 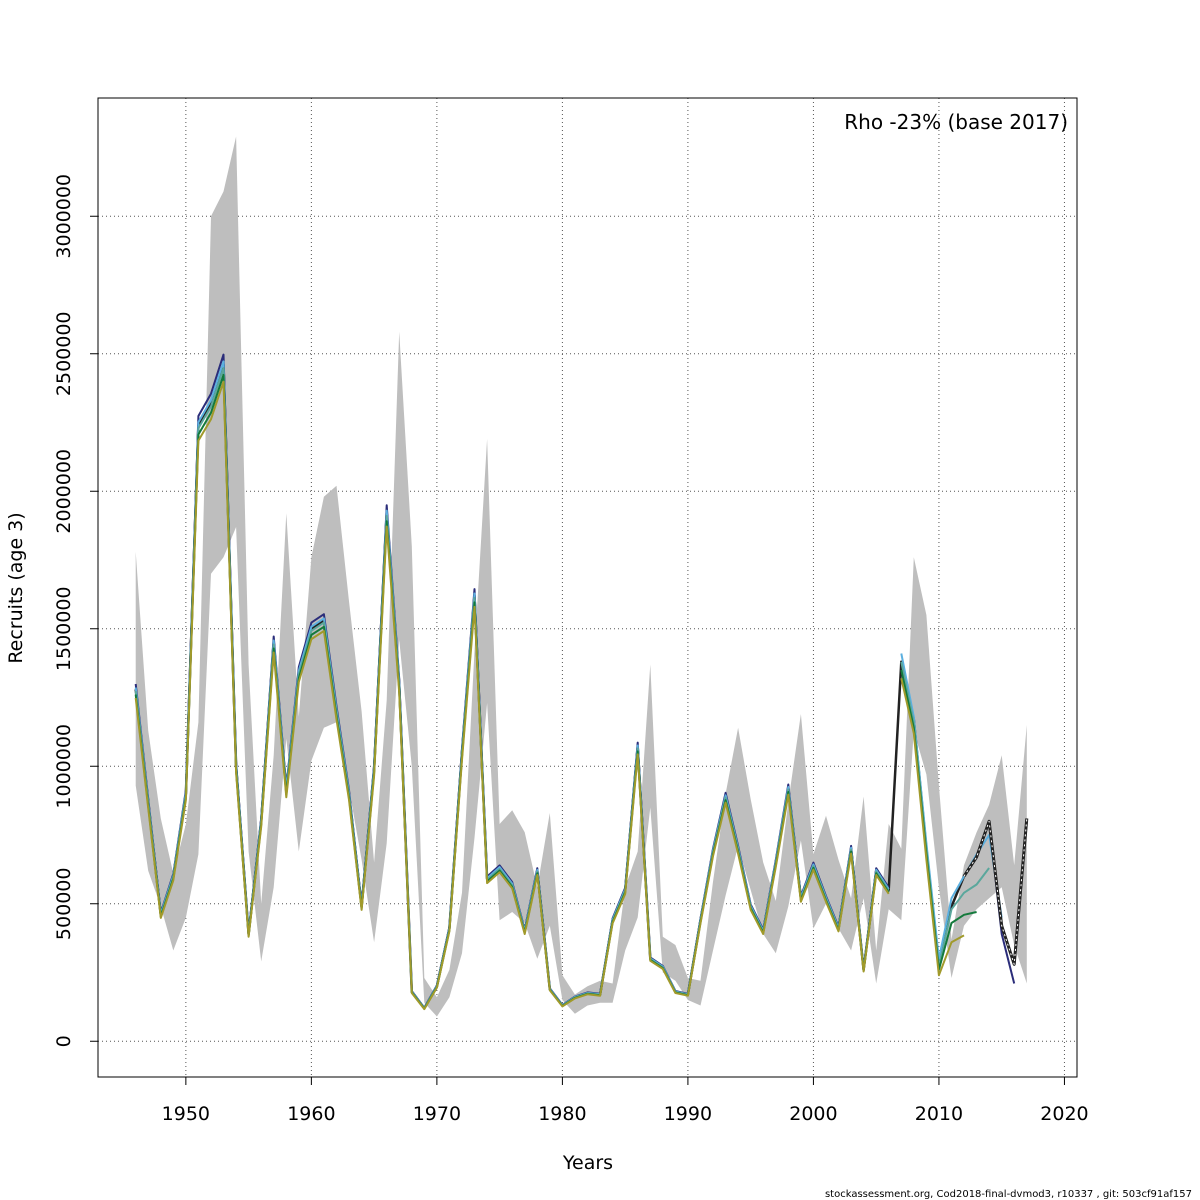 I want to click on y-tick-label: 500000, so click(x=64, y=904).